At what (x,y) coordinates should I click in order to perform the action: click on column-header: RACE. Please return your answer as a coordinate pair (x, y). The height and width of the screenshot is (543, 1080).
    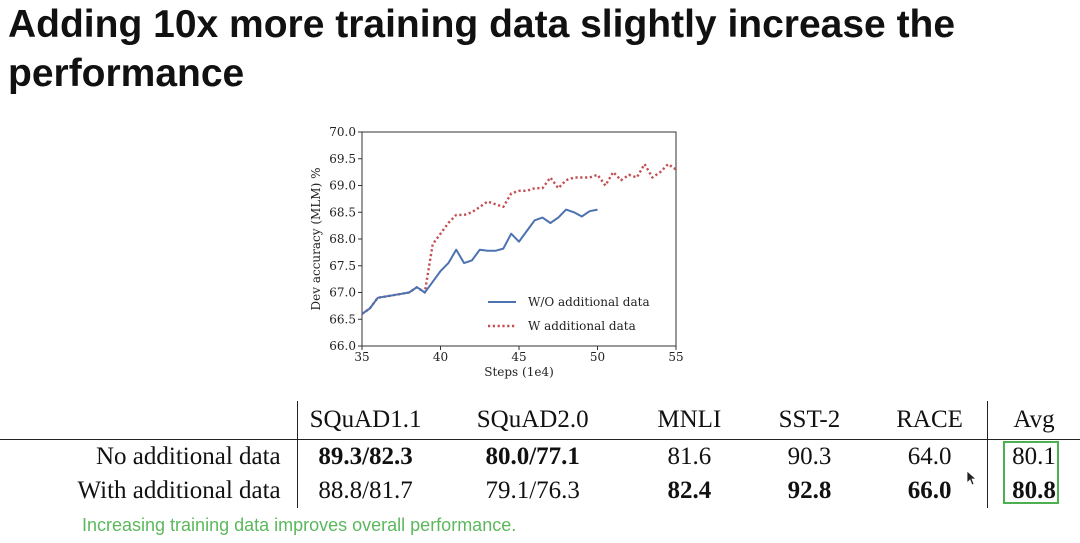
    Looking at the image, I should click on (929, 419).